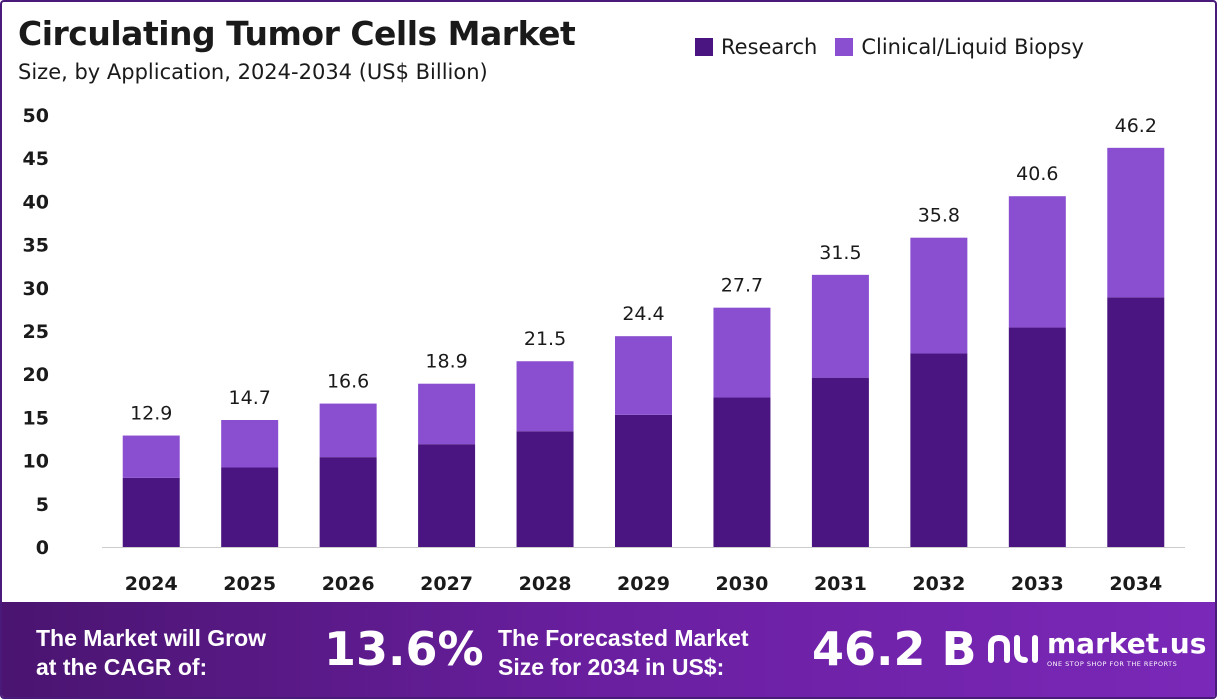 The height and width of the screenshot is (699, 1217). I want to click on legend-item-clinical: Clinical/Liquid Biopsy, so click(959, 47).